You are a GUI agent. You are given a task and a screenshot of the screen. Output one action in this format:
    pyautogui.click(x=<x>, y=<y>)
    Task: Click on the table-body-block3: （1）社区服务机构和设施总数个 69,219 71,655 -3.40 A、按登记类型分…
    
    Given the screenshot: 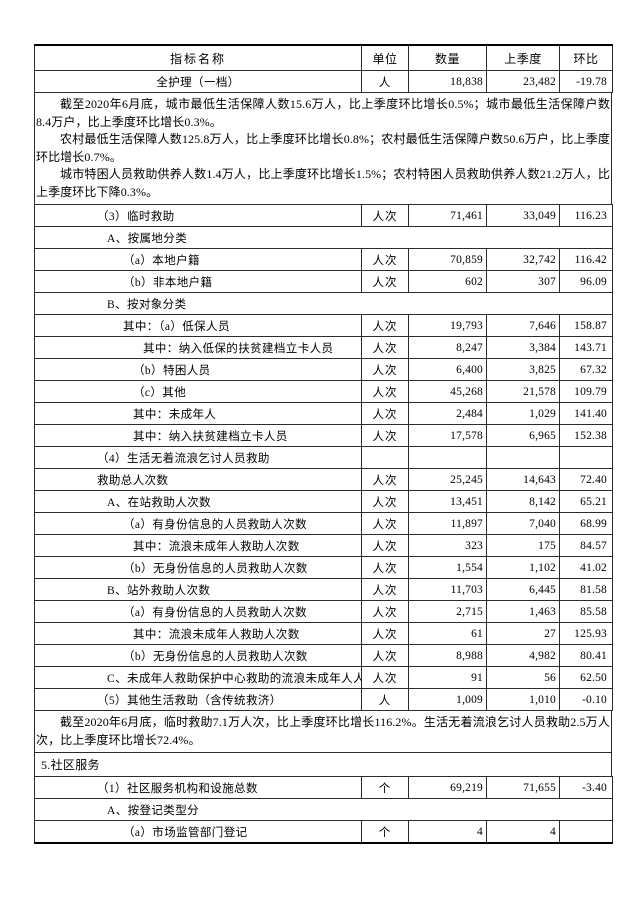 What is the action you would take?
    pyautogui.click(x=323, y=810)
    